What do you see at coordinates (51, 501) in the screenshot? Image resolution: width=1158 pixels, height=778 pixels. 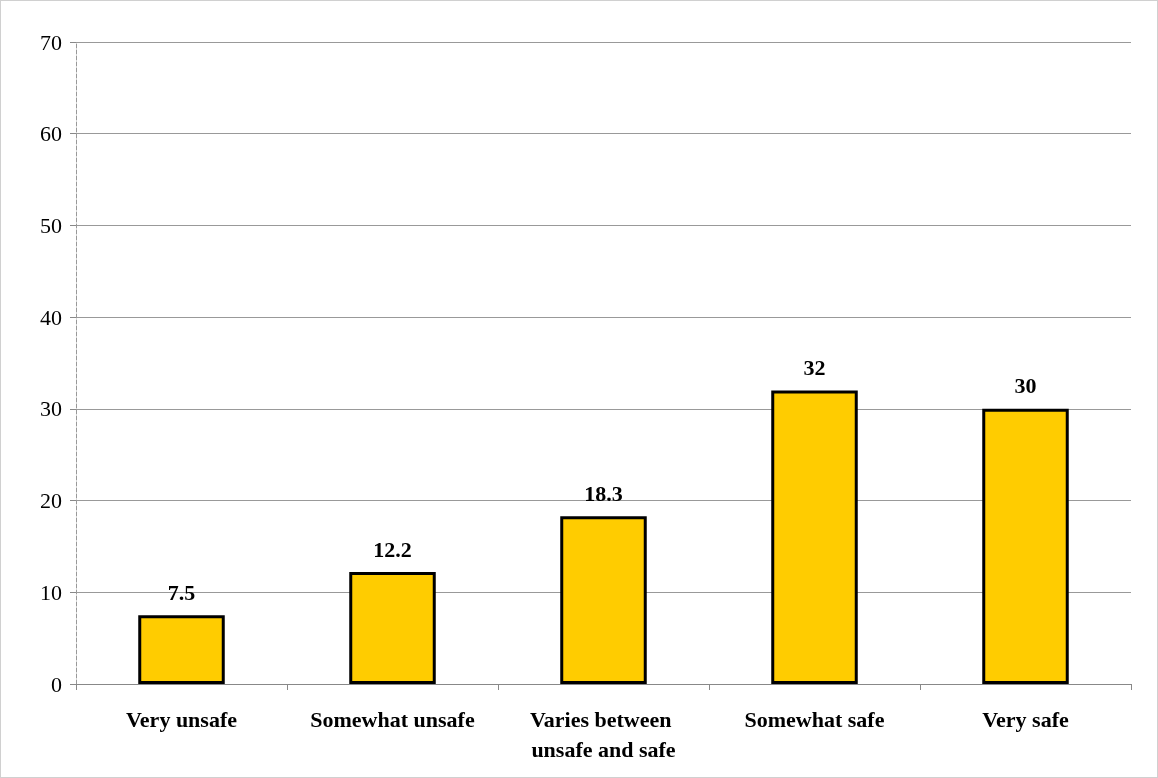 I see `y-tick-label: 20` at bounding box center [51, 501].